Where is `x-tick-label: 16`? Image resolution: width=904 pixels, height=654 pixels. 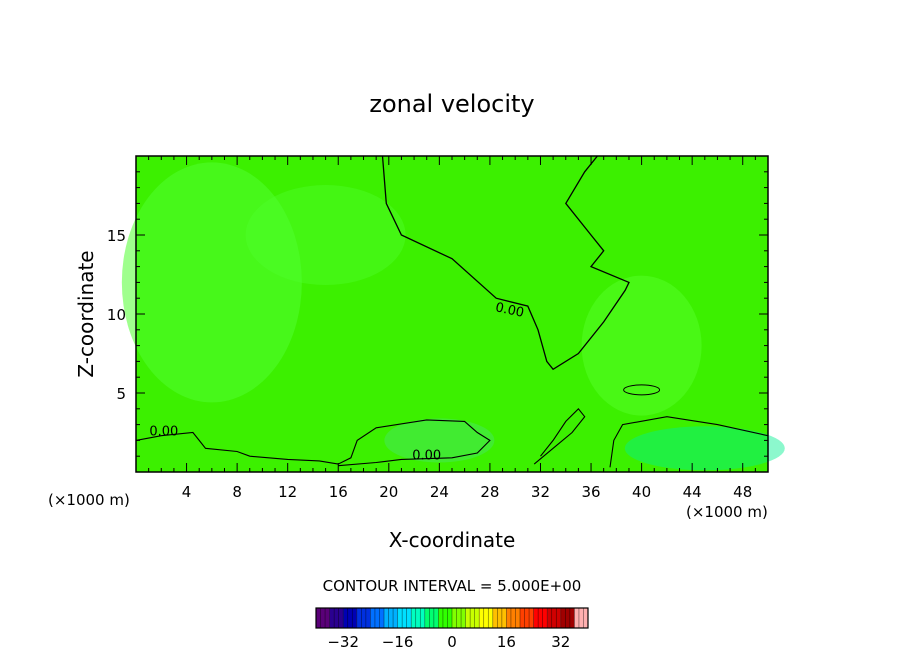
x-tick-label: 16 is located at coordinates (338, 492).